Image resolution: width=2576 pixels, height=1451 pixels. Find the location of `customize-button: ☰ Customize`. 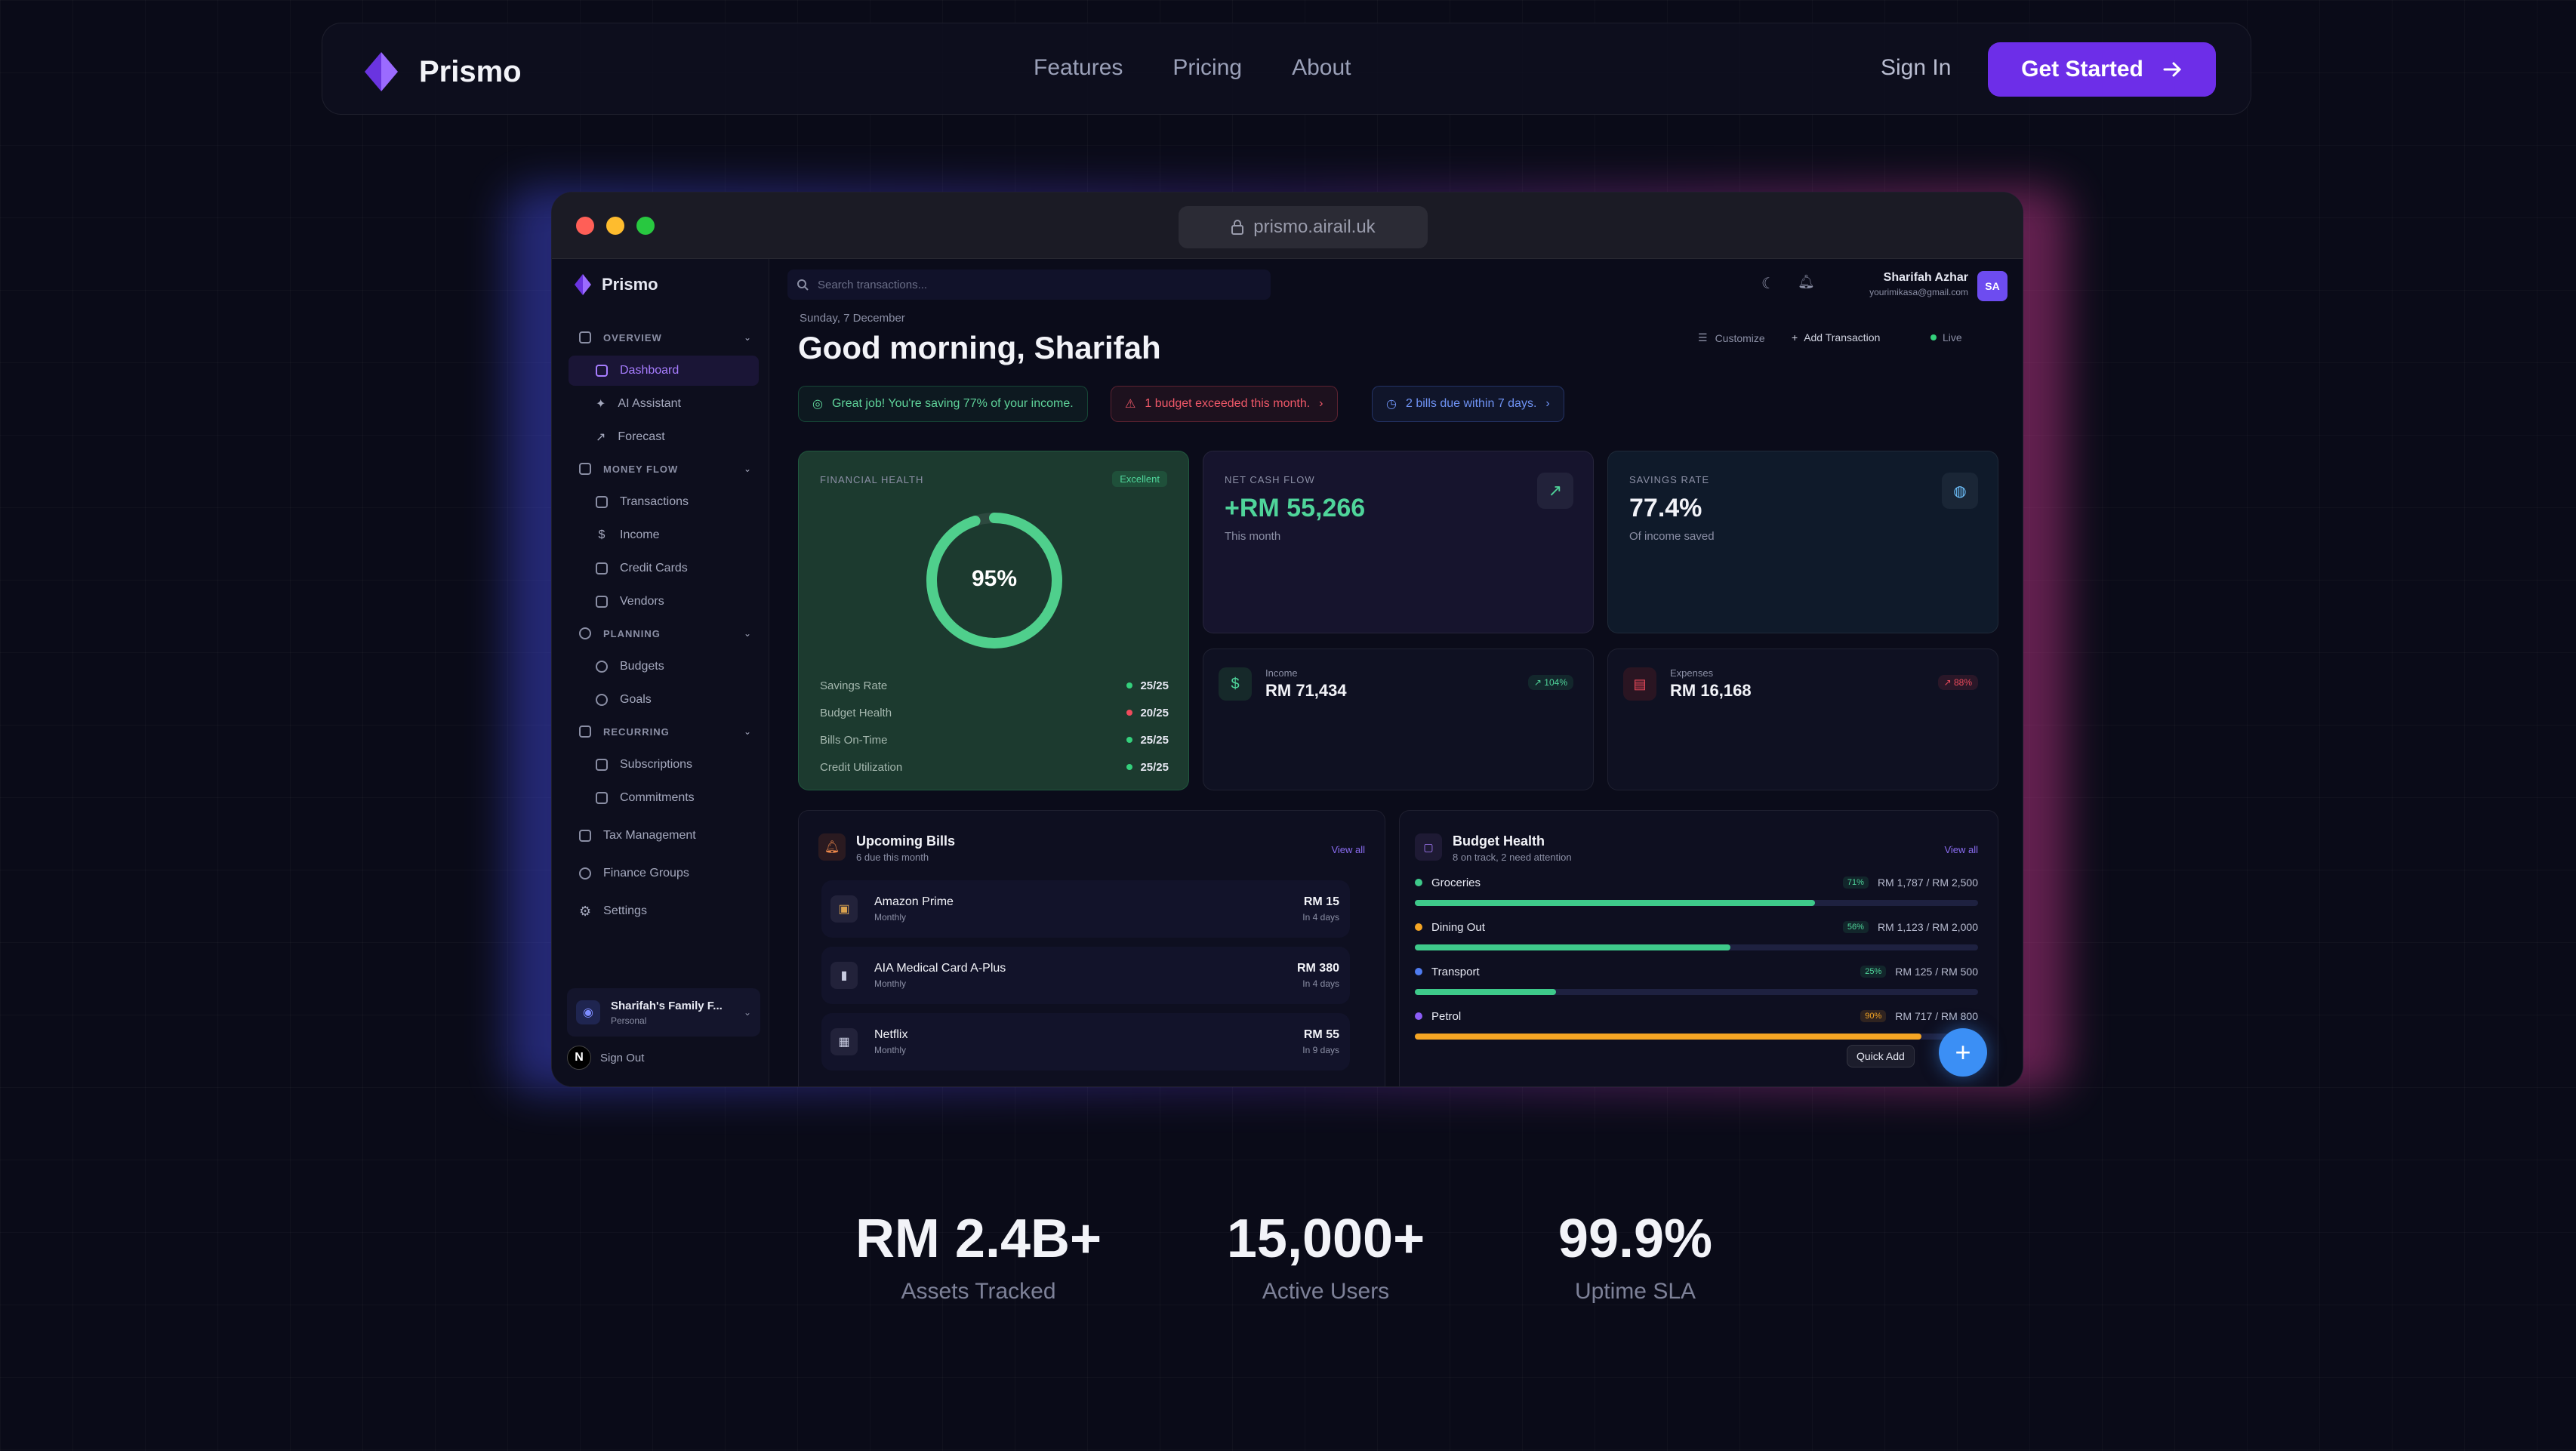

customize-button: ☰ Customize is located at coordinates (1731, 337).